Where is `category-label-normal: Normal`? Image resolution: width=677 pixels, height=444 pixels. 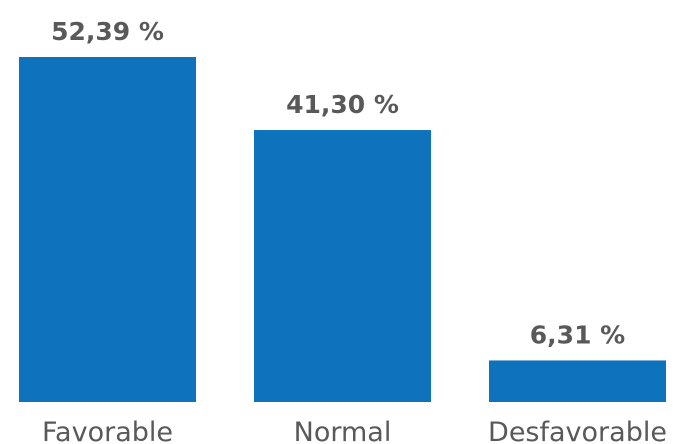
category-label-normal: Normal is located at coordinates (343, 430).